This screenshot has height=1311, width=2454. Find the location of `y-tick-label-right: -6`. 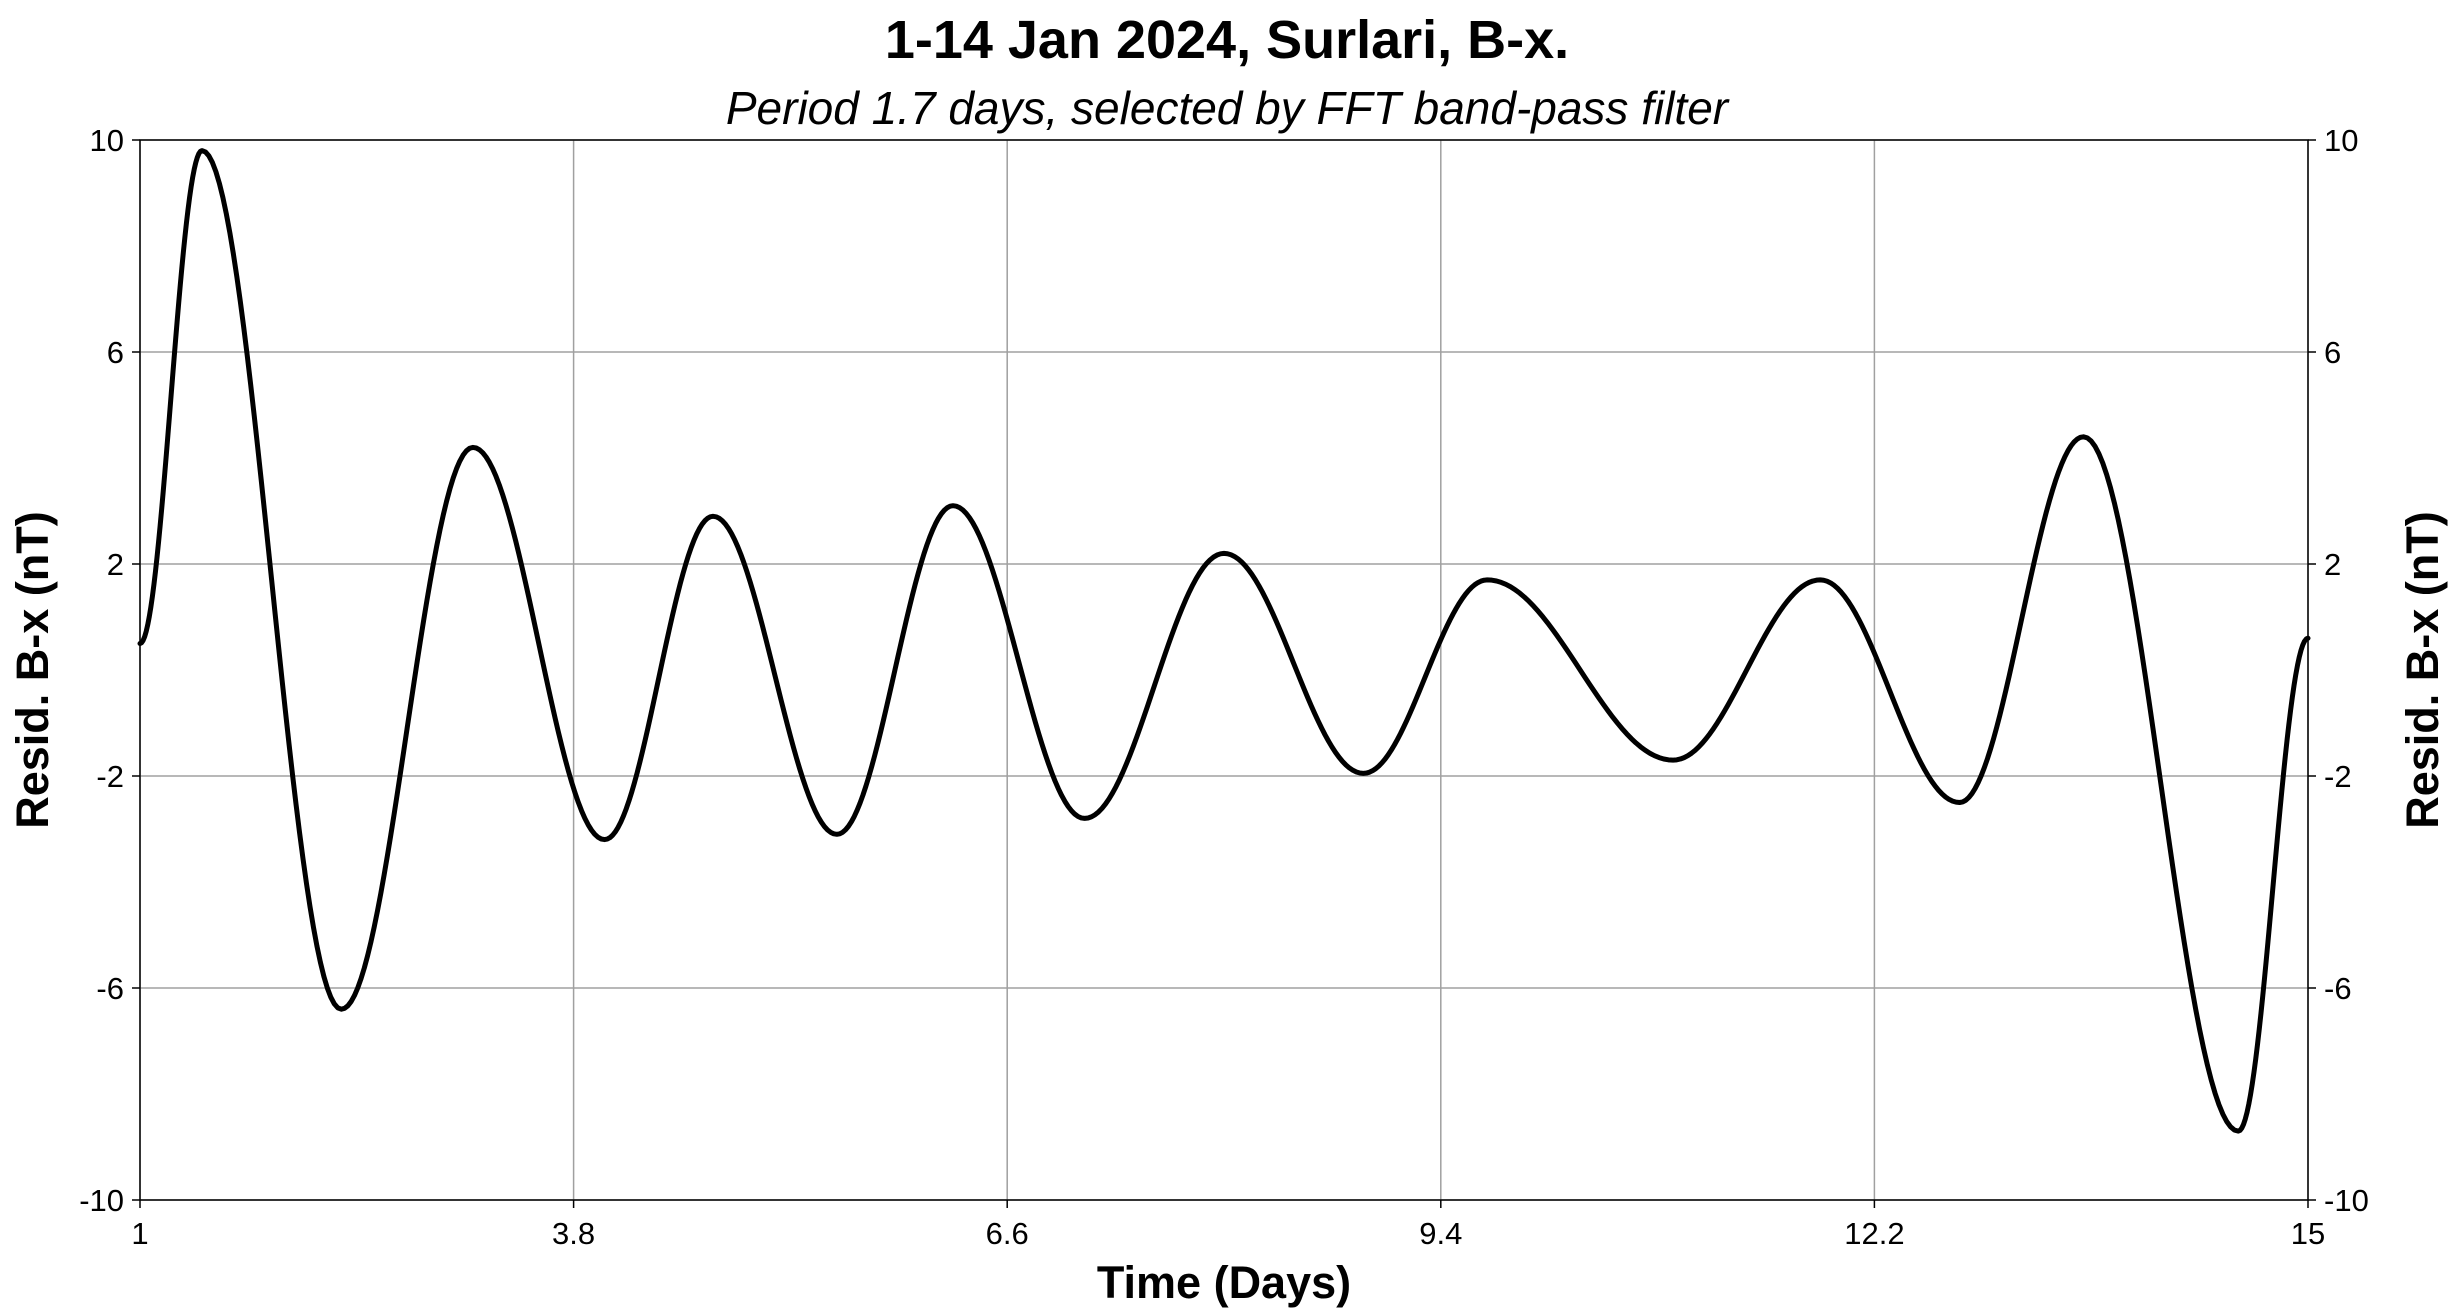

y-tick-label-right: -6 is located at coordinates (2338, 988).